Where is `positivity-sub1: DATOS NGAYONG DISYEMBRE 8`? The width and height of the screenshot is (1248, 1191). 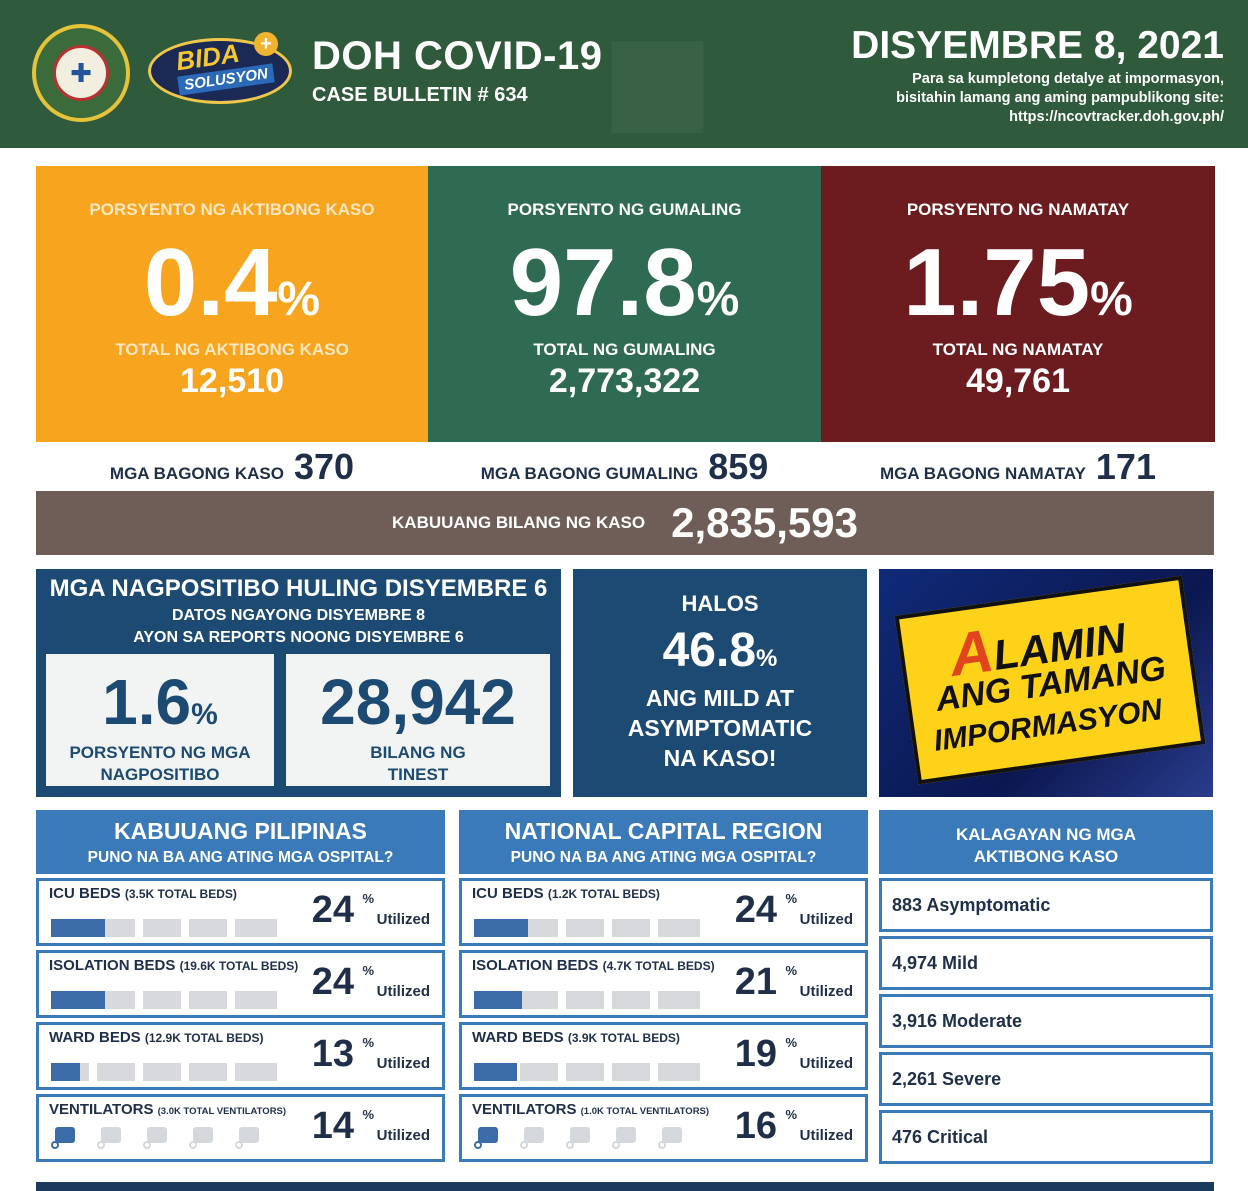
positivity-sub1: DATOS NGAYONG DISYEMBRE 8 is located at coordinates (298, 615).